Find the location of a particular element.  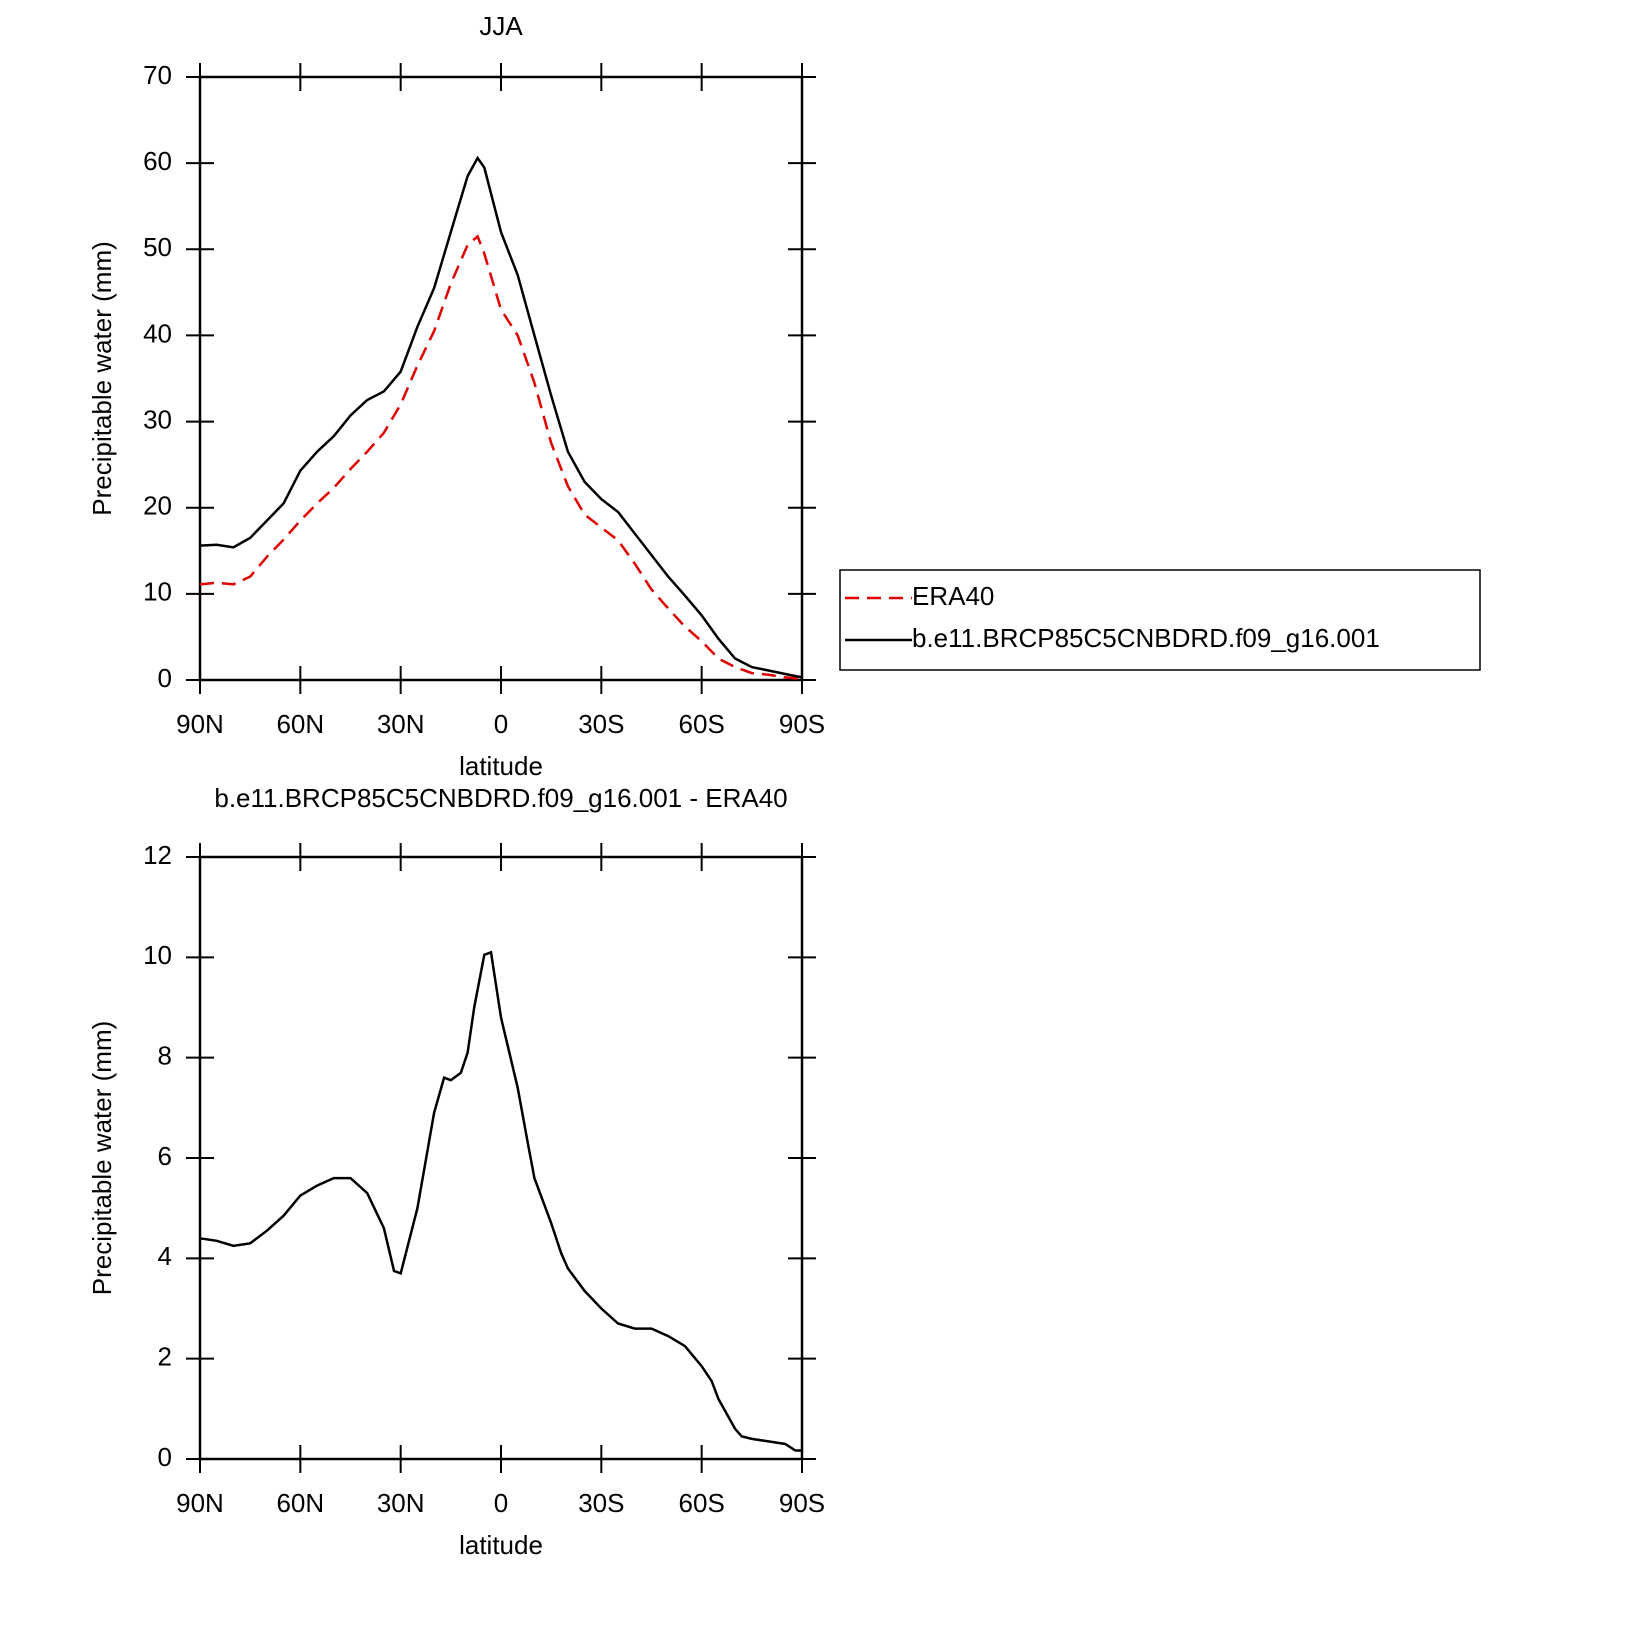

y-tick-label: 2 is located at coordinates (165, 1357).